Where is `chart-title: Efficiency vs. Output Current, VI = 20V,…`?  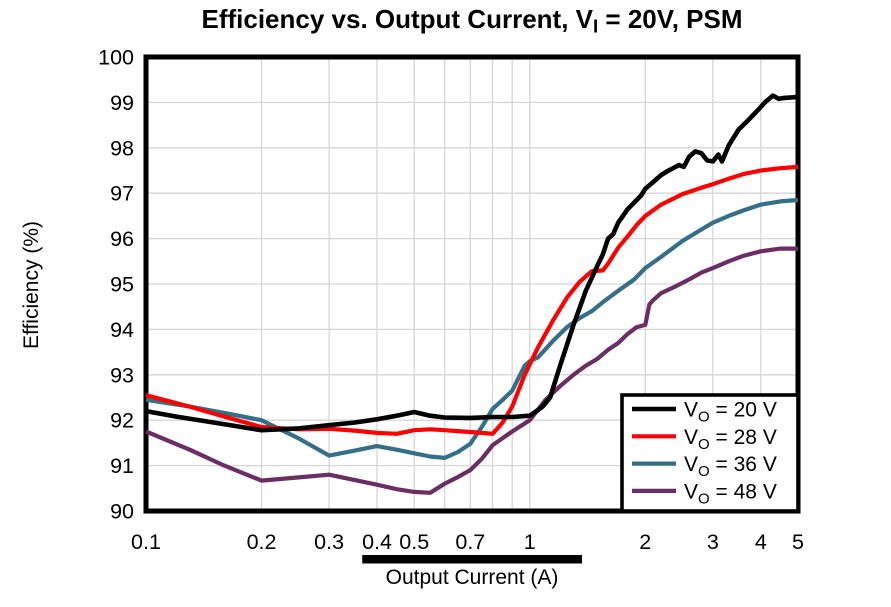 chart-title: Efficiency vs. Output Current, VI = 20V,… is located at coordinates (472, 21).